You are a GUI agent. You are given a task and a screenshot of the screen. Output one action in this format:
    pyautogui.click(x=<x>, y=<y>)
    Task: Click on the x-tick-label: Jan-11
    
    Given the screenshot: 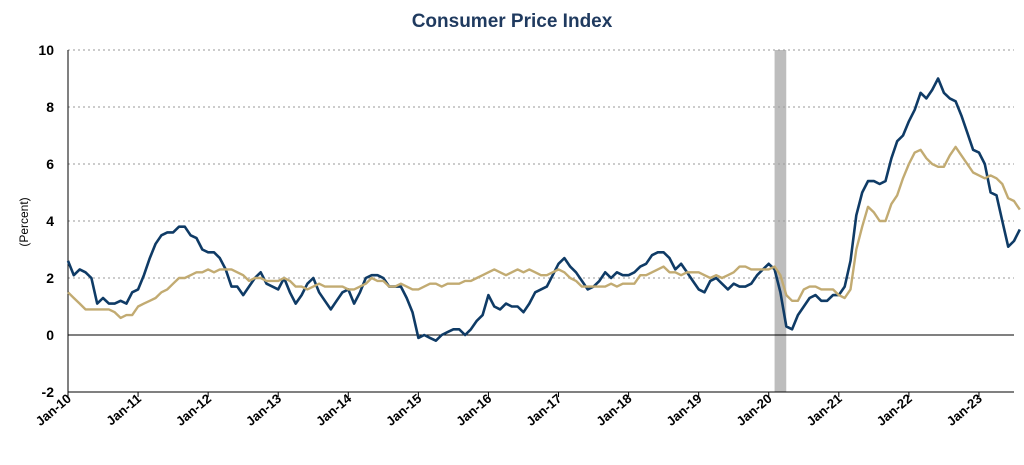 What is the action you would take?
    pyautogui.click(x=123, y=410)
    